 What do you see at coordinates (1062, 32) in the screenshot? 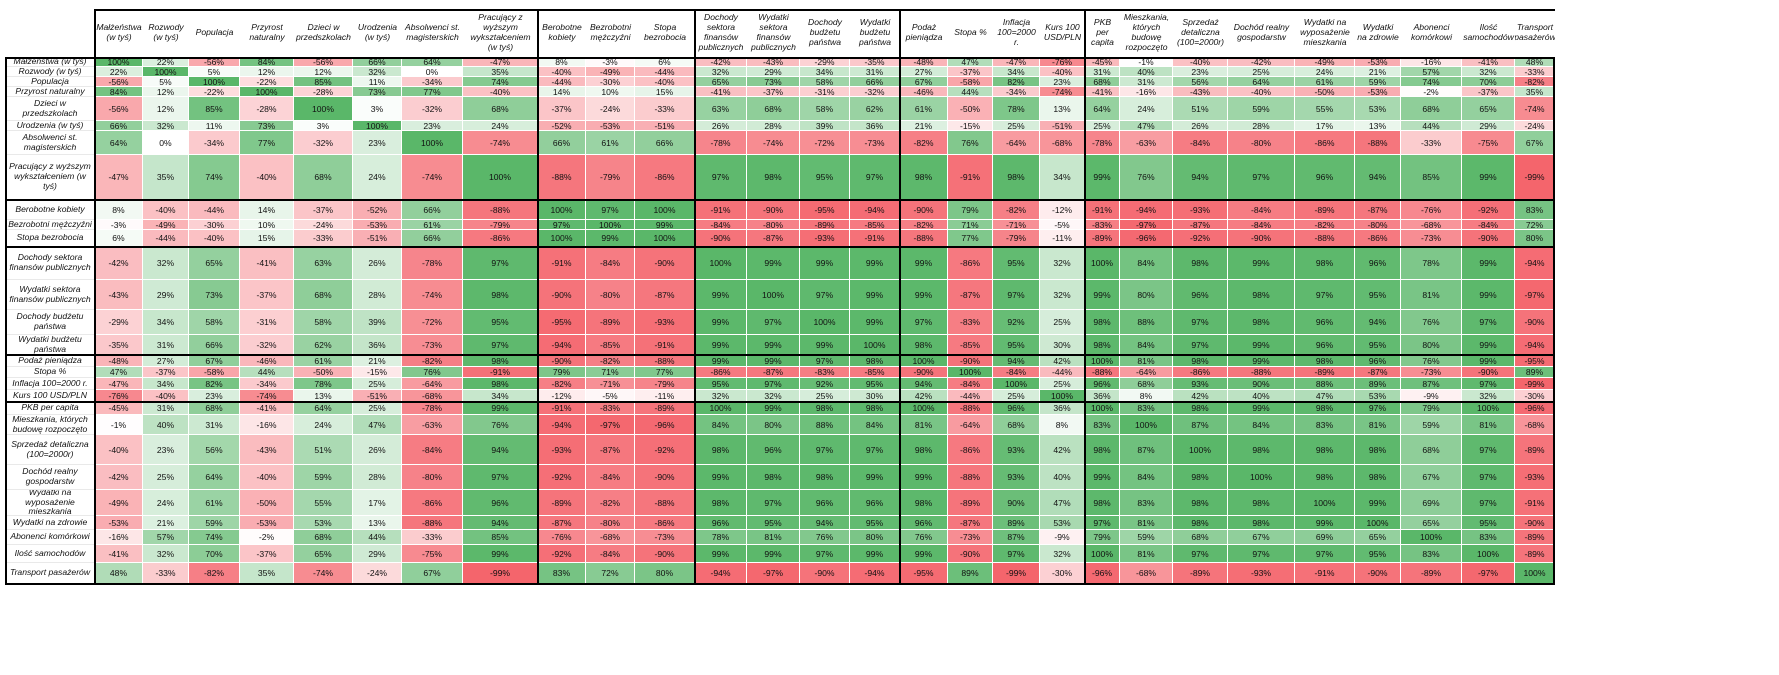
I see `col-header-kurs-100-usd-pln: Kurs 100 USD/PLN` at bounding box center [1062, 32].